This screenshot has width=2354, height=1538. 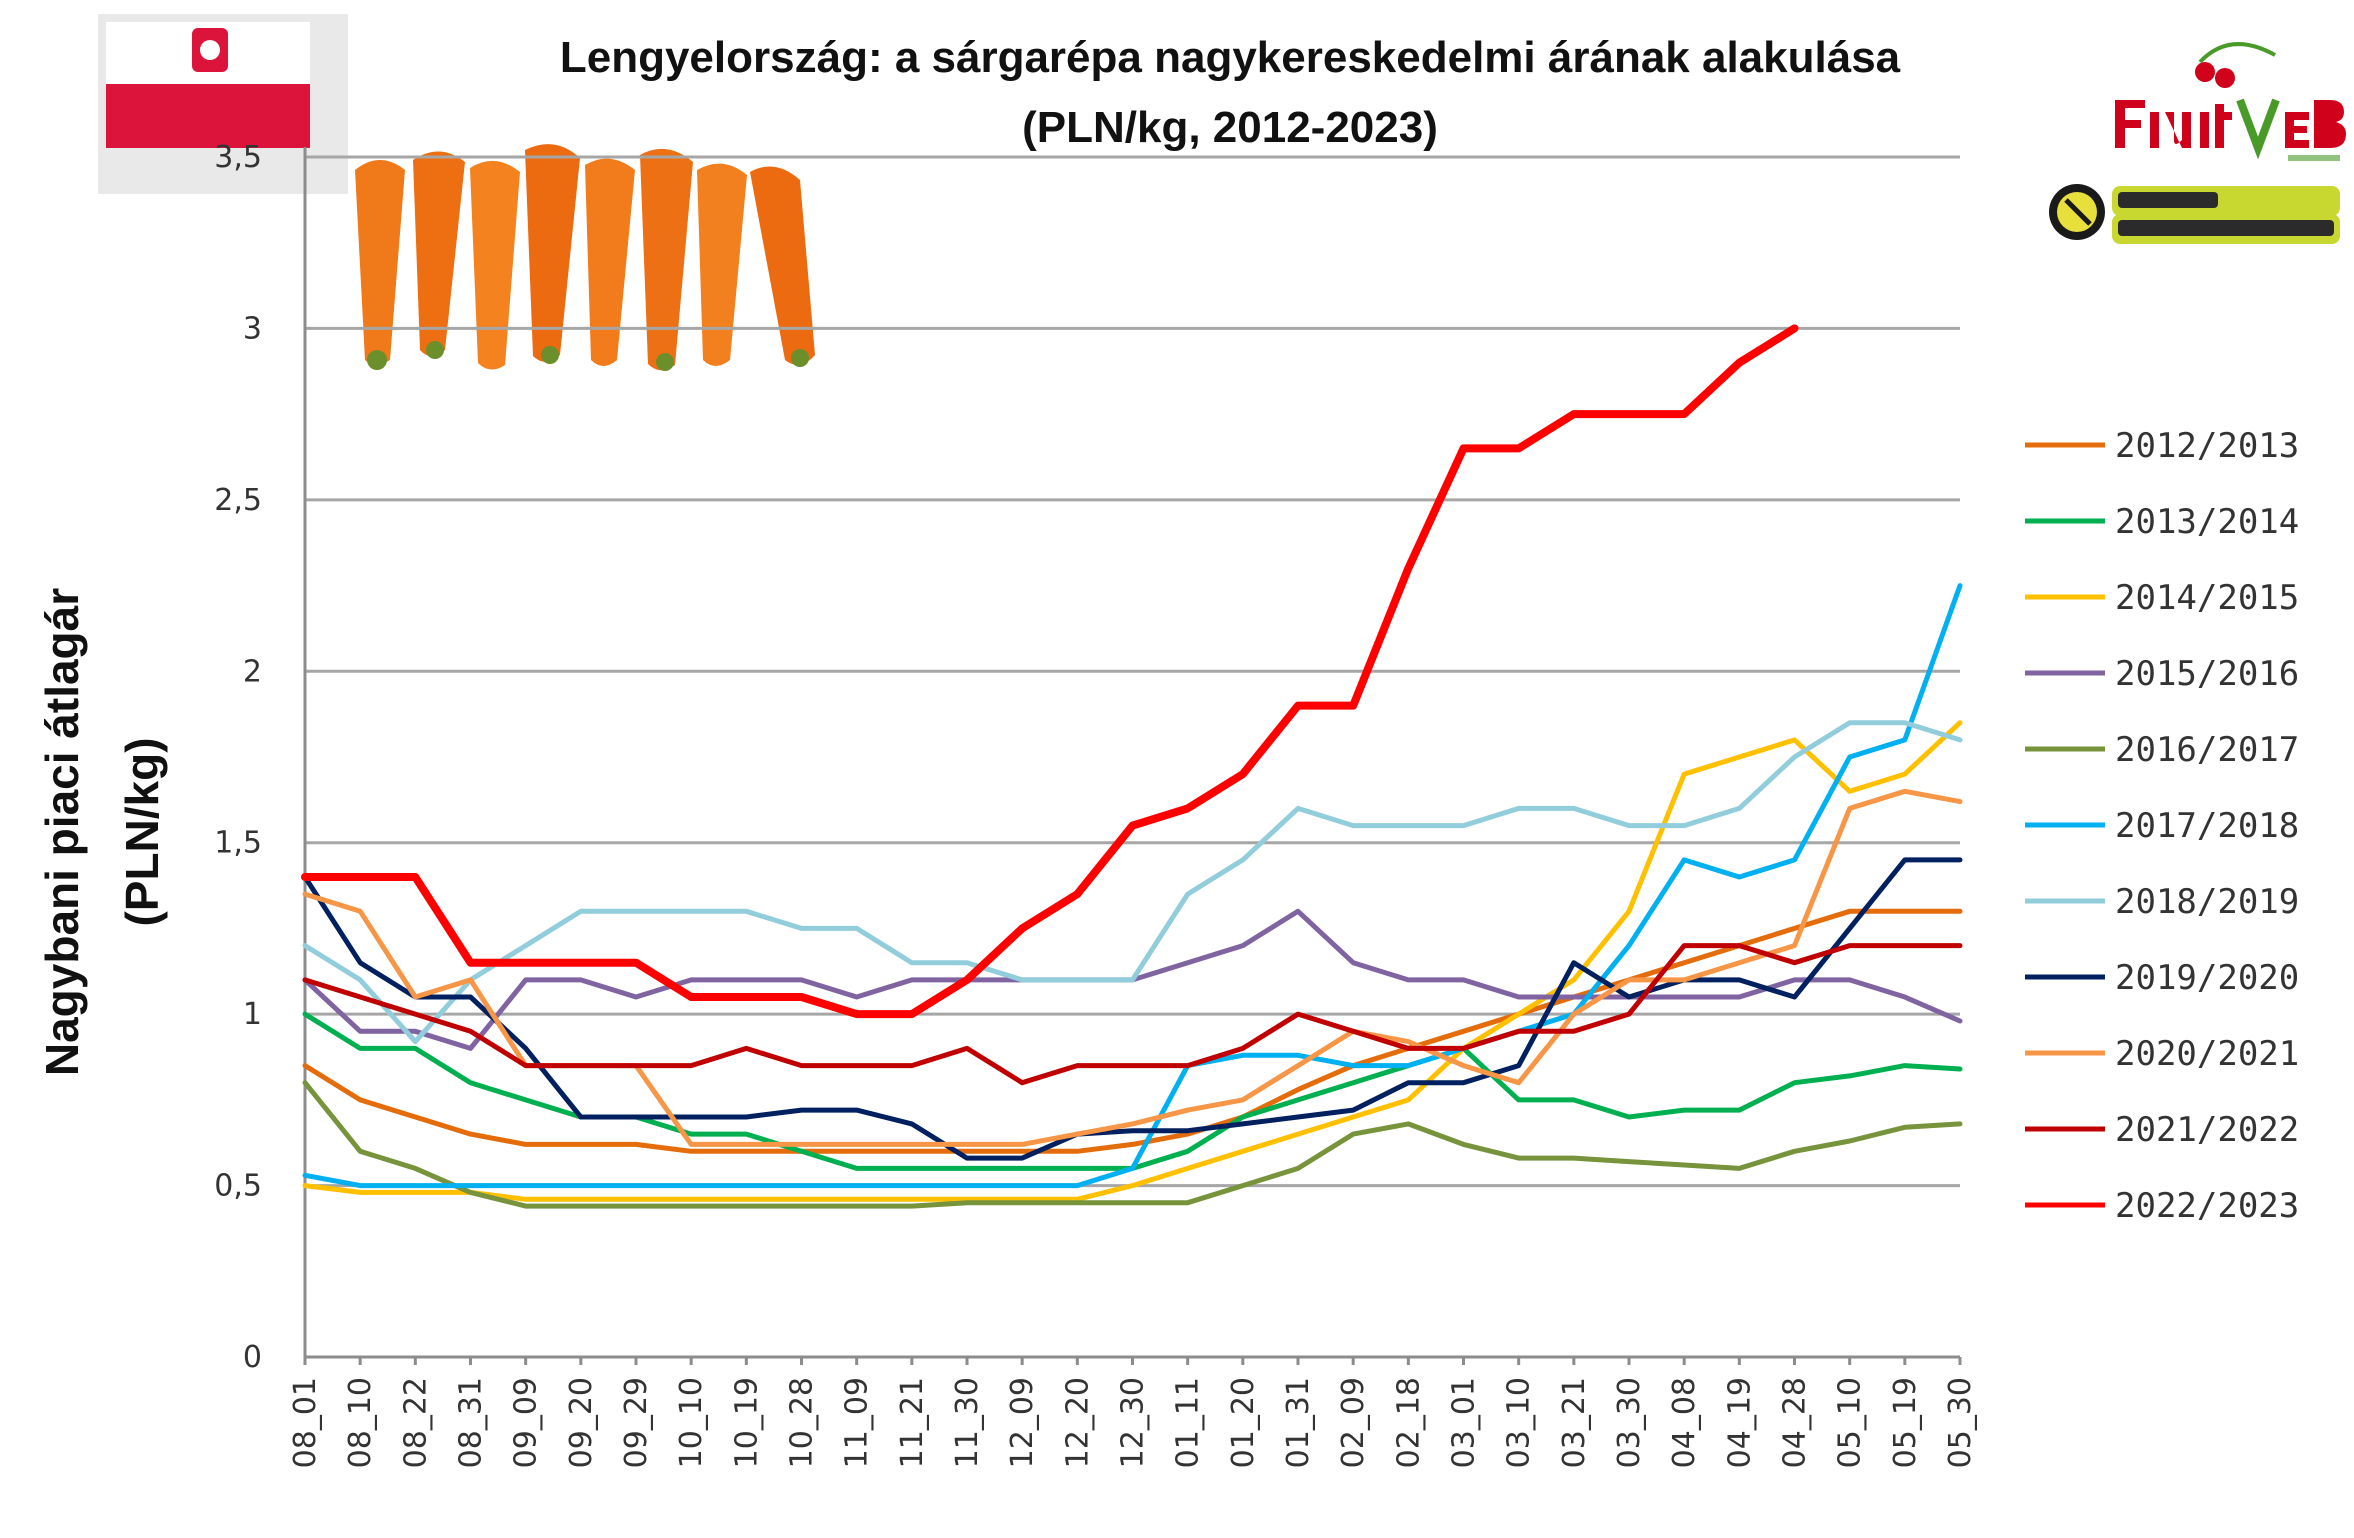 What do you see at coordinates (238, 1186) in the screenshot?
I see `y-tick-label: 0,5` at bounding box center [238, 1186].